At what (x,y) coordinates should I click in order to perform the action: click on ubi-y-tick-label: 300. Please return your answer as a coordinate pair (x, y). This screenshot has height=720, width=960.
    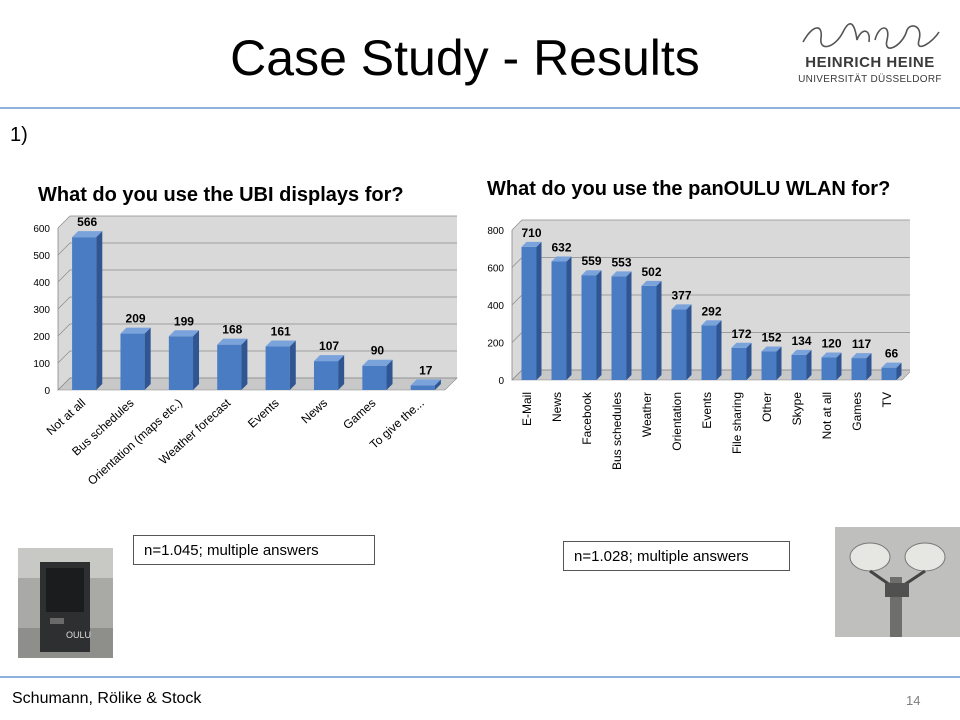
    Looking at the image, I should click on (41, 310).